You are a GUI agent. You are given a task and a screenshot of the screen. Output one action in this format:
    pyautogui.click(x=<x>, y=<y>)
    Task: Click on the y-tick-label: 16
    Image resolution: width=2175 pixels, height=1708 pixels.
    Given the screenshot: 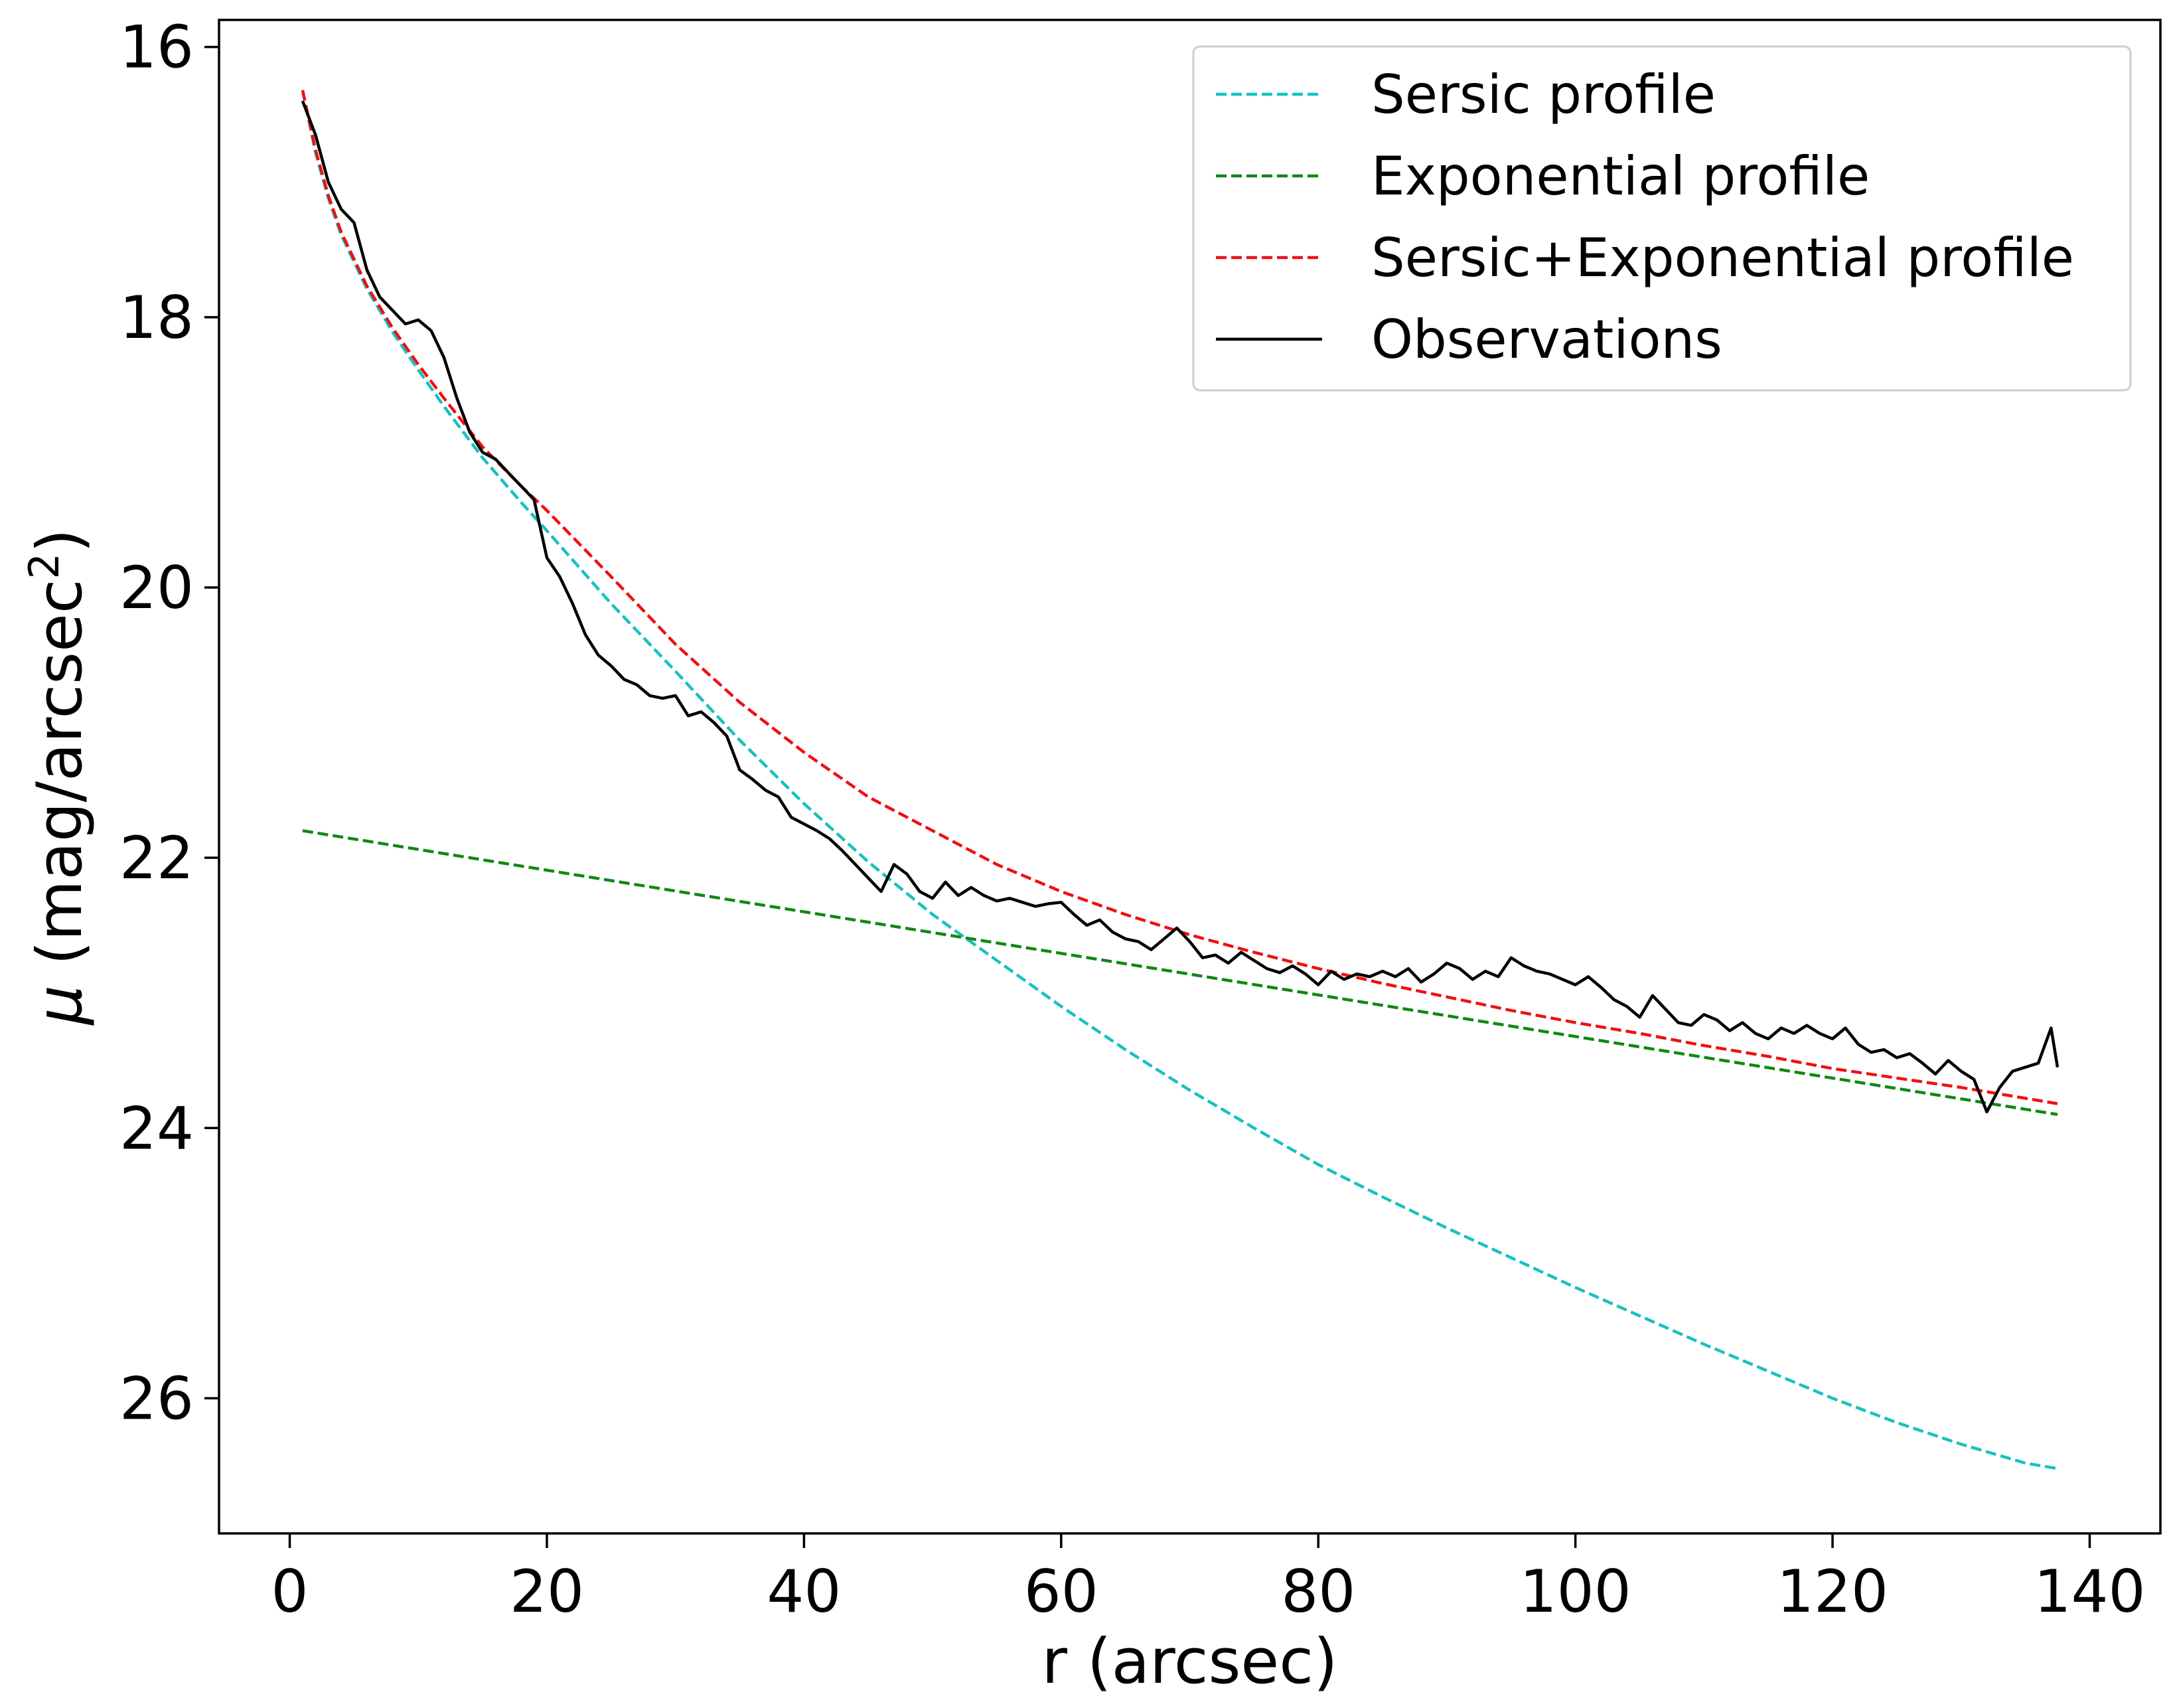 What is the action you would take?
    pyautogui.click(x=156, y=47)
    